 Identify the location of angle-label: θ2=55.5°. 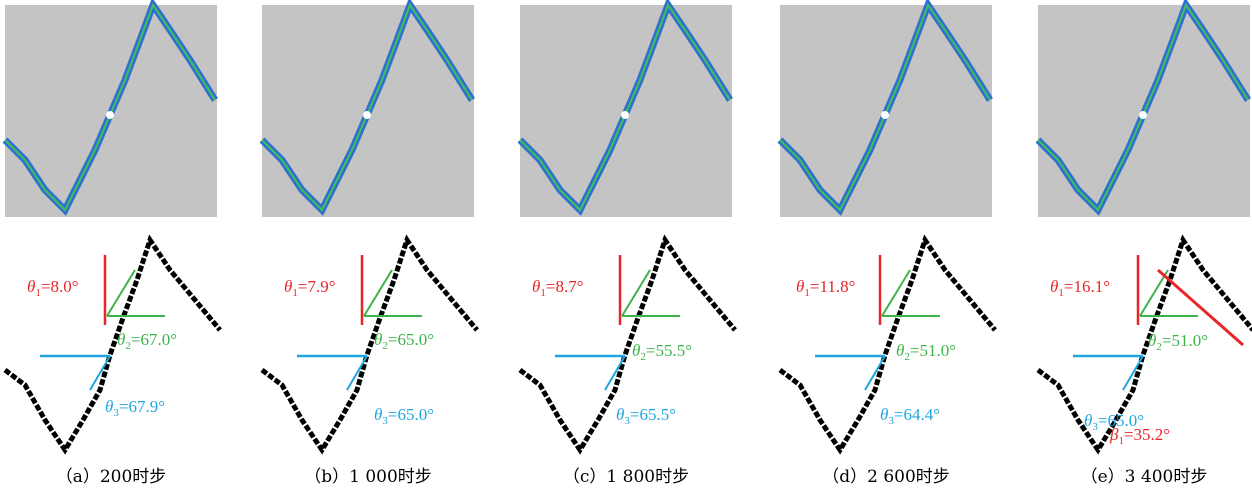
(662, 352).